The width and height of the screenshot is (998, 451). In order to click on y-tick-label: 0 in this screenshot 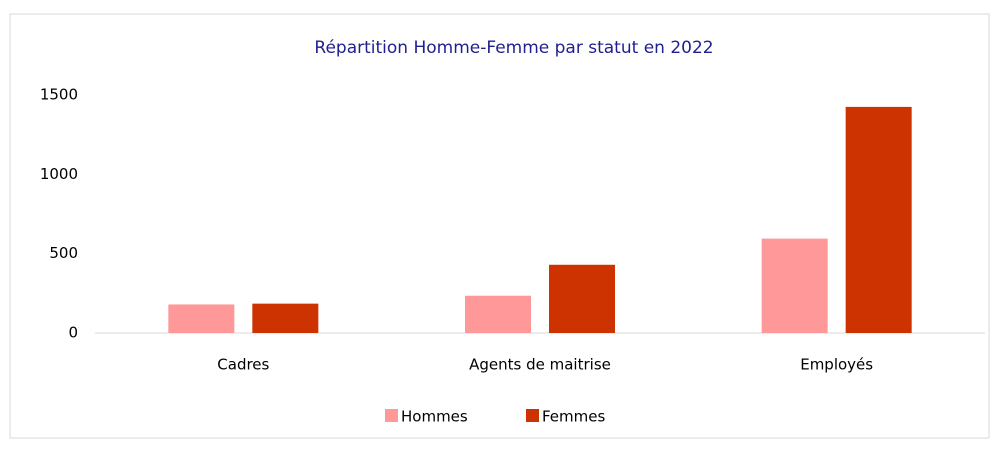, I will do `click(73, 333)`.